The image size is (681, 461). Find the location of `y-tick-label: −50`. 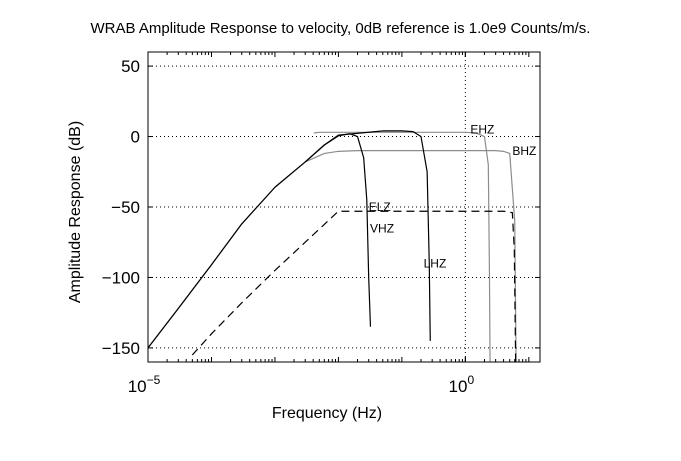

y-tick-label: −50 is located at coordinates (125, 207).